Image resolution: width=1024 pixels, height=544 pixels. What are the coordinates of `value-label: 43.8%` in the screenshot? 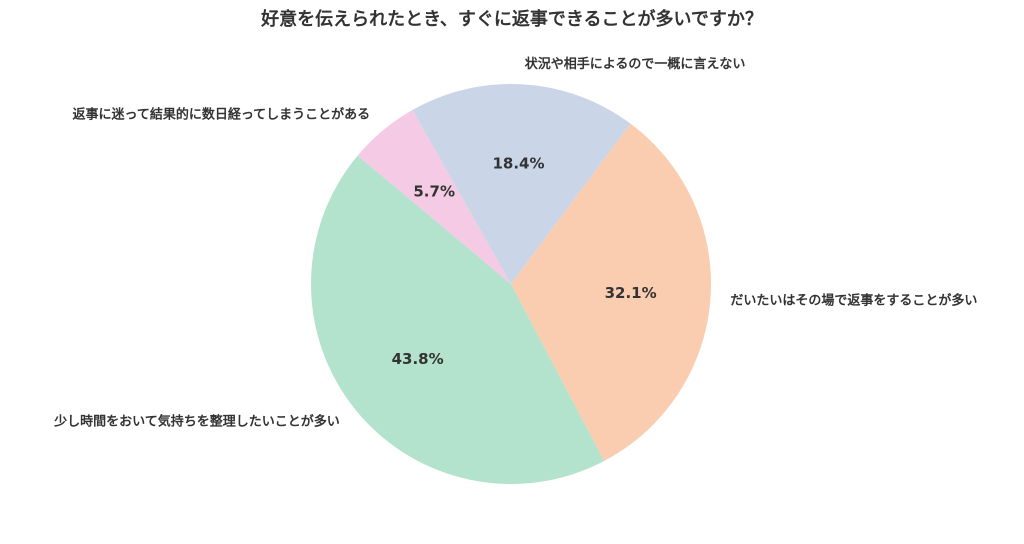 It's located at (418, 359).